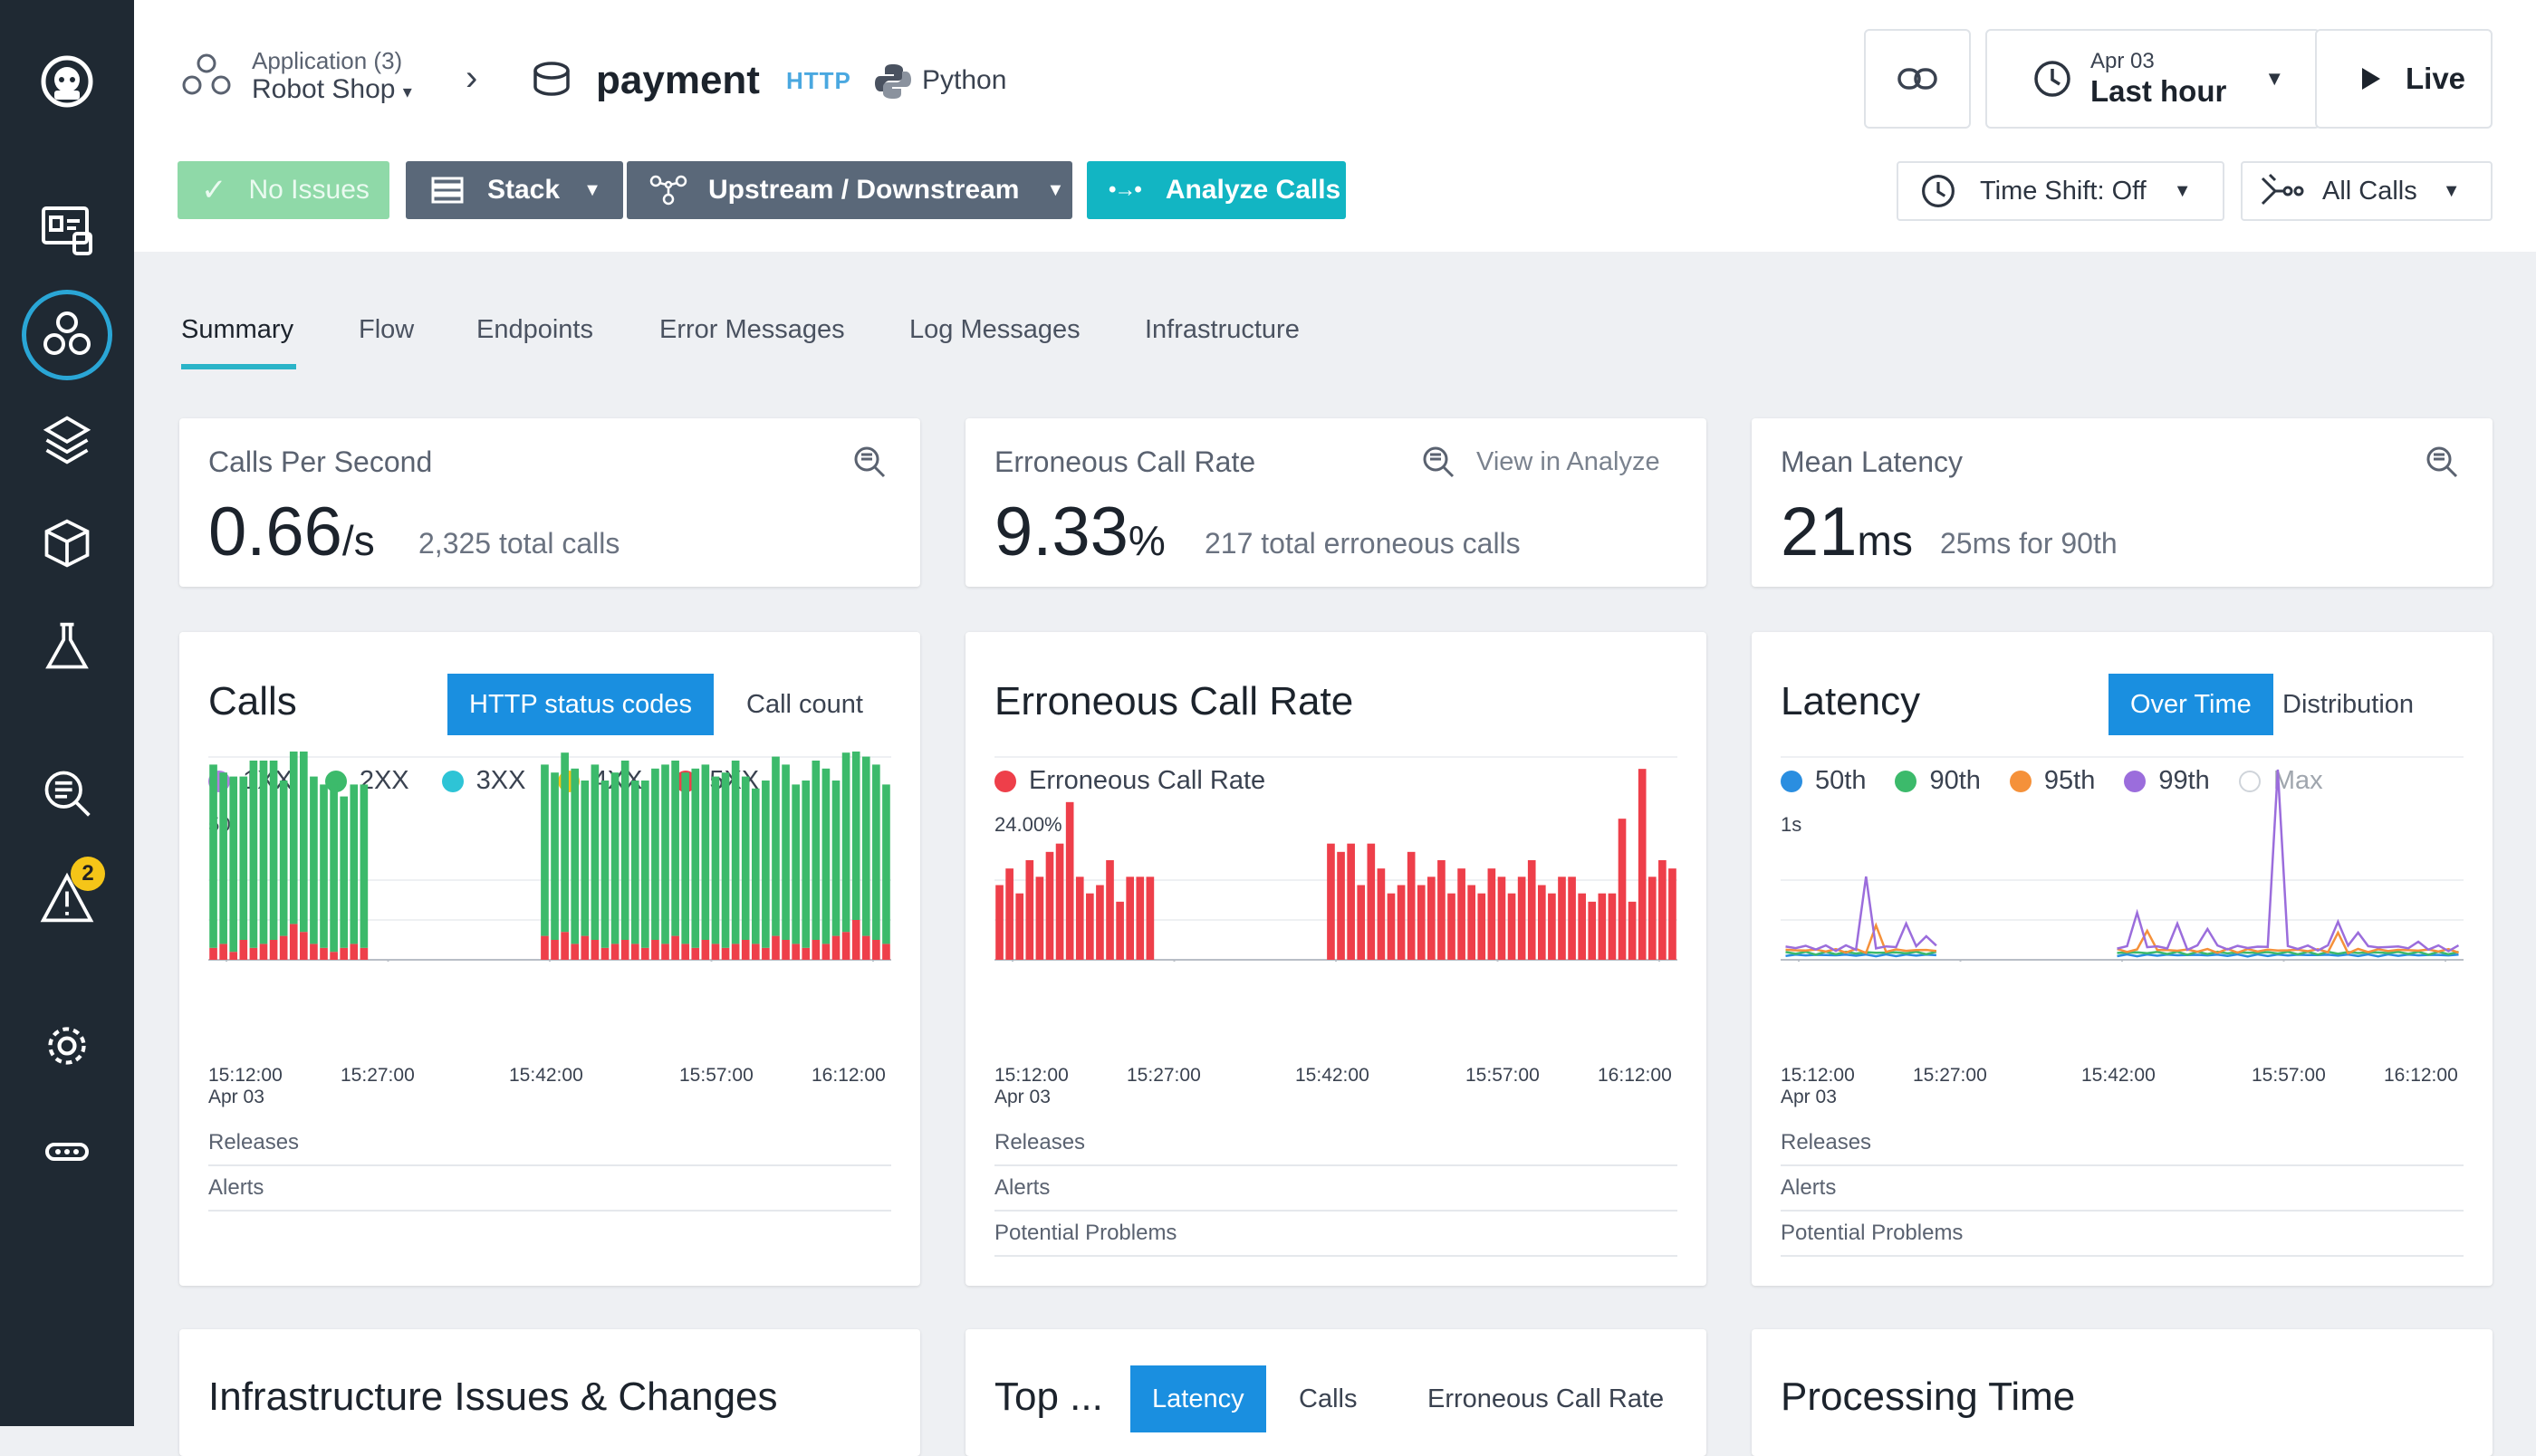 This screenshot has height=1456, width=2536. Describe the element at coordinates (1328, 1398) in the screenshot. I see `top-calls-toggle: Calls` at that location.